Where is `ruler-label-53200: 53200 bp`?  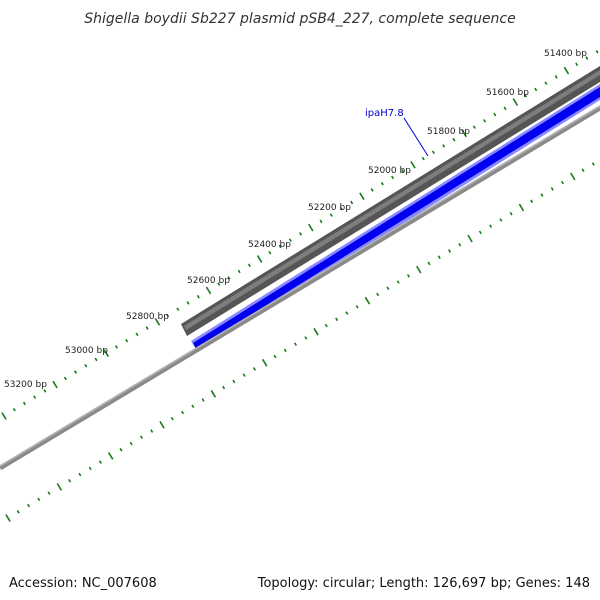
ruler-label-53200: 53200 bp is located at coordinates (25, 385).